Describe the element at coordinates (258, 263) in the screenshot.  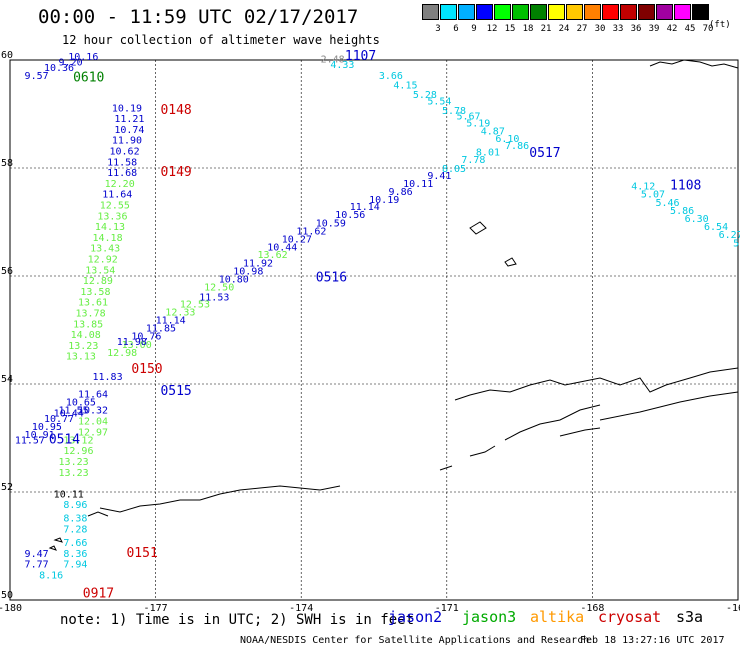
I see `wave-height-label: 11.92` at that location.